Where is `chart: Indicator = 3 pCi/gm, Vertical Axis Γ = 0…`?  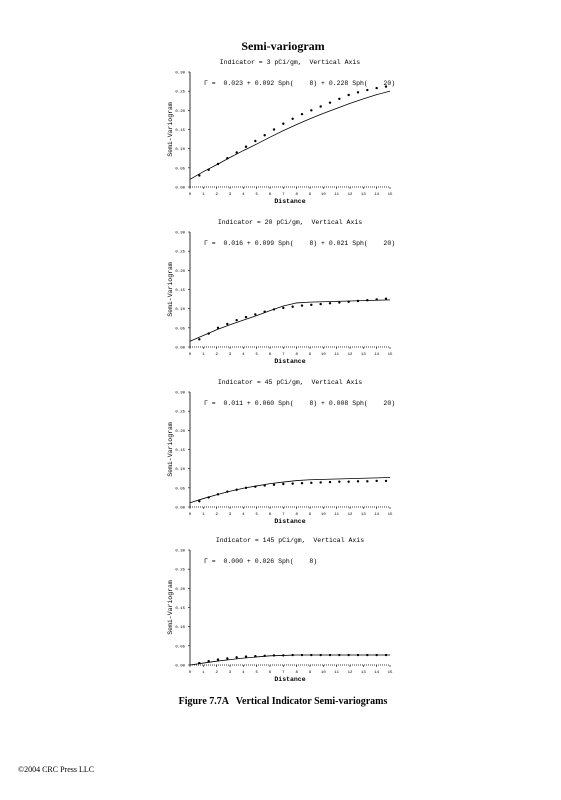 chart: Indicator = 3 pCi/gm, Vertical Axis Γ = 0… is located at coordinates (281, 132).